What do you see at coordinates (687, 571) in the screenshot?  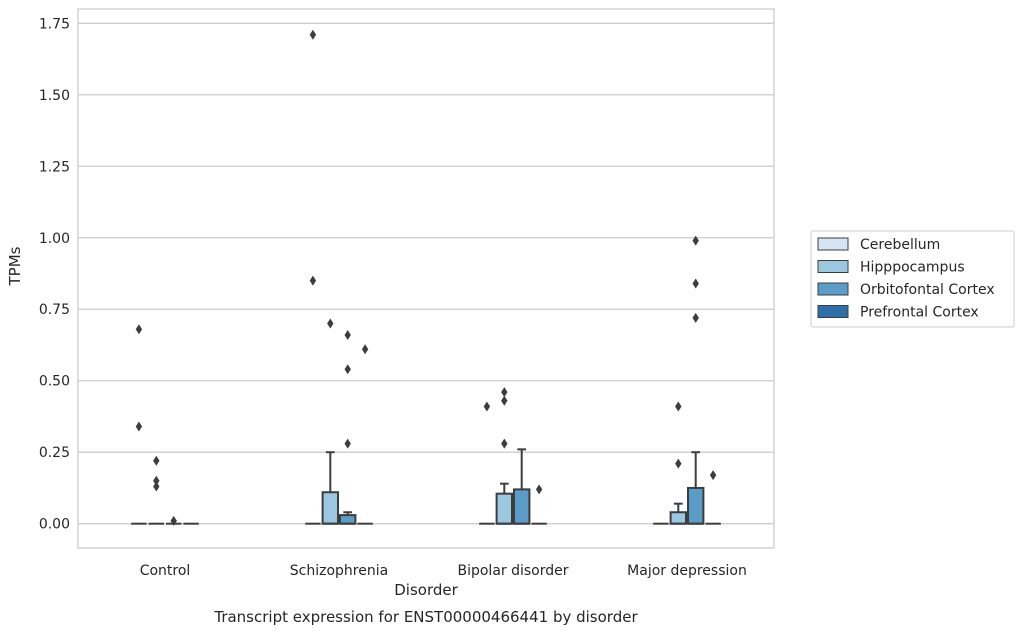 I see `x-tick-label: Major depression` at bounding box center [687, 571].